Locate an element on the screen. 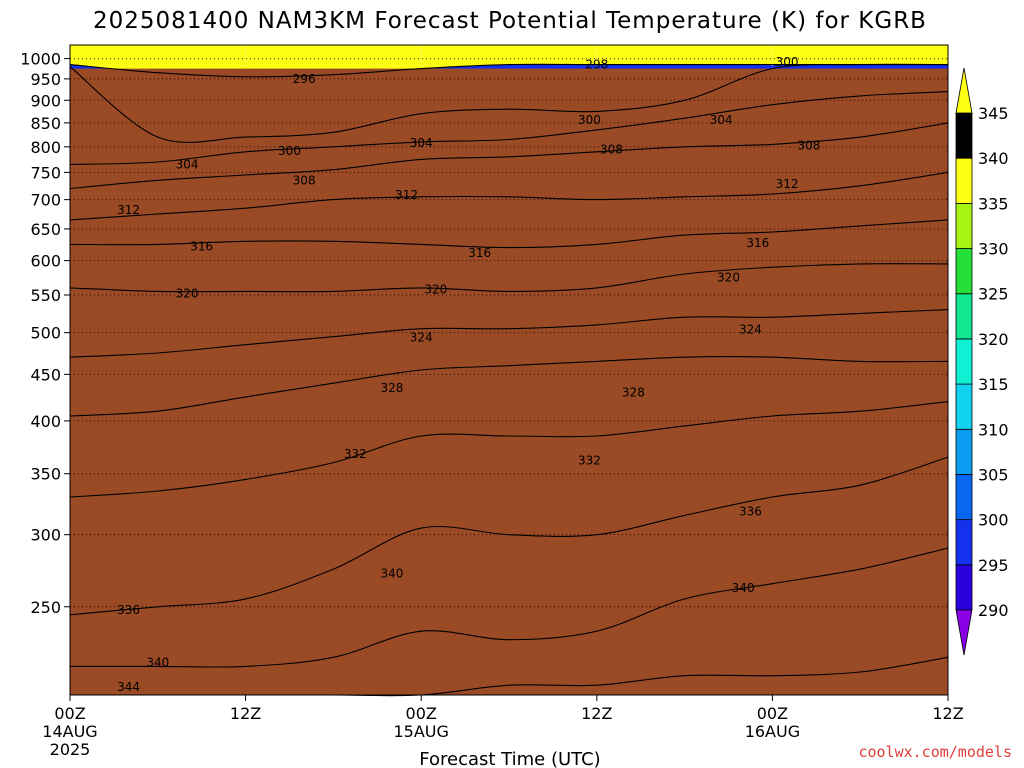  y-tick-label-1000: 1000 is located at coordinates (40, 59).